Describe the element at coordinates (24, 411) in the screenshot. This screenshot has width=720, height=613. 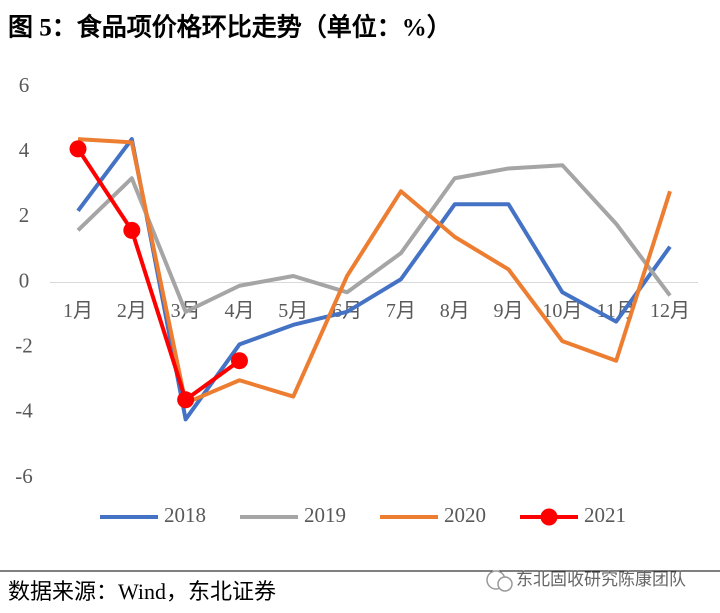
I see `y-tick-label: -4` at that location.